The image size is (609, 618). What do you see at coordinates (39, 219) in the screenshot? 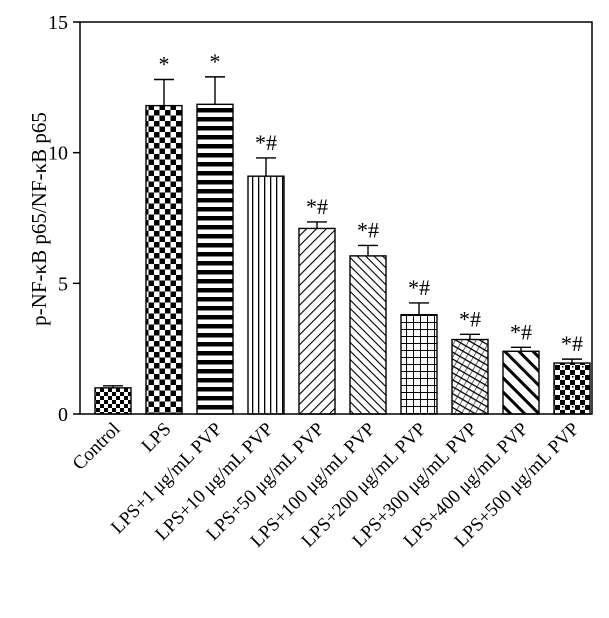
I see `y-axis-title: p-NF-κB p65/NF-κB p65` at bounding box center [39, 219].